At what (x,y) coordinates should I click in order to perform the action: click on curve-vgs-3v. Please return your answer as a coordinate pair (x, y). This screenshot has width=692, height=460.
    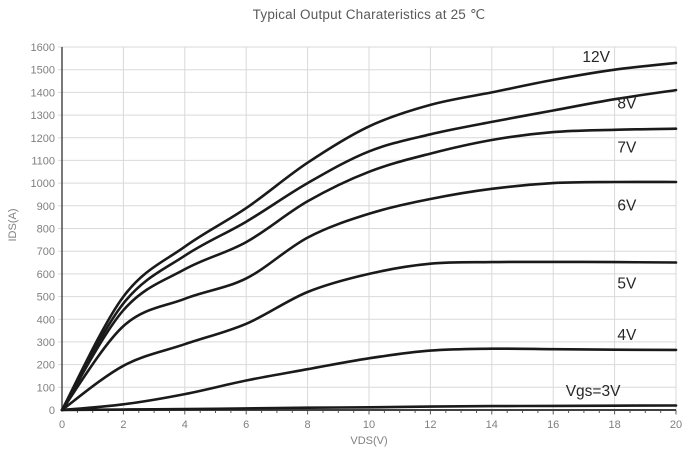
    Looking at the image, I should click on (369, 408).